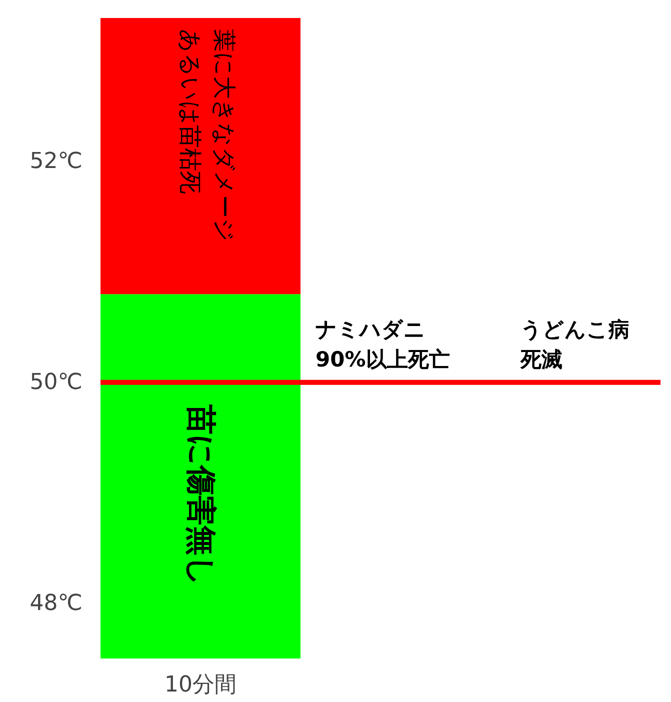 This screenshot has height=702, width=671. Describe the element at coordinates (200, 685) in the screenshot. I see `x-tick-label: 10分間` at that location.